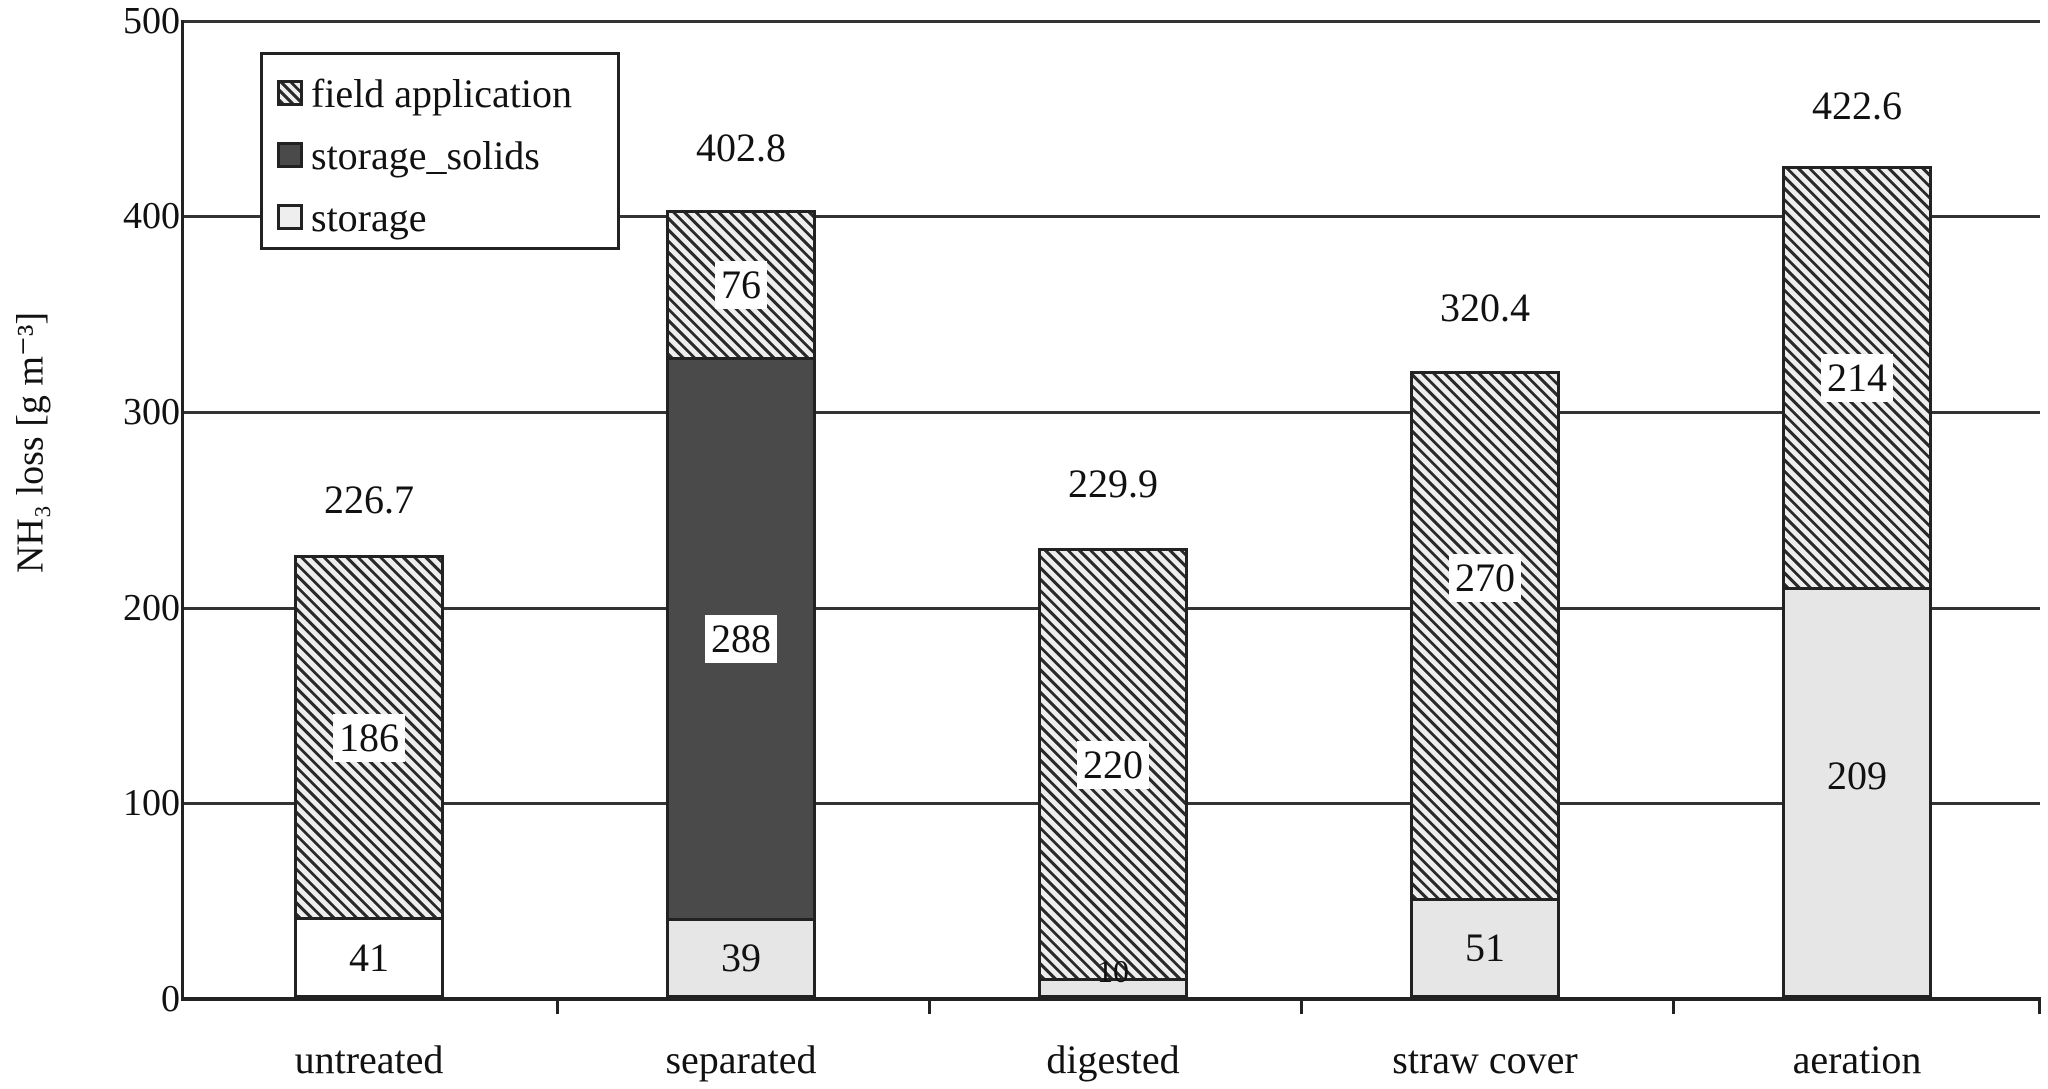 The height and width of the screenshot is (1089, 2048). Describe the element at coordinates (290, 93) in the screenshot. I see `hatched-swatch-icon` at that location.